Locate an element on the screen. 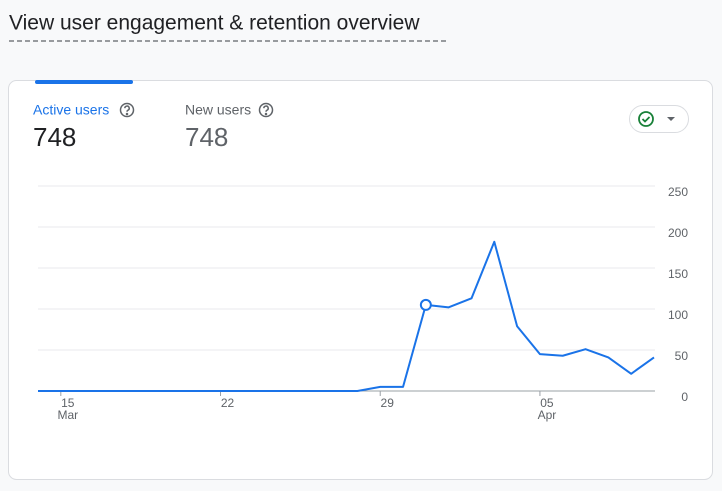 The image size is (722, 491). y-tick-label: 150 is located at coordinates (678, 274).